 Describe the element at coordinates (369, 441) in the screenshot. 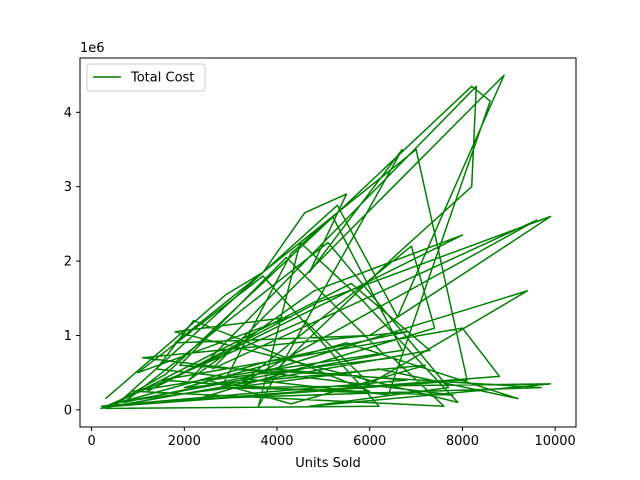

I see `x-tick-label: 6000` at that location.